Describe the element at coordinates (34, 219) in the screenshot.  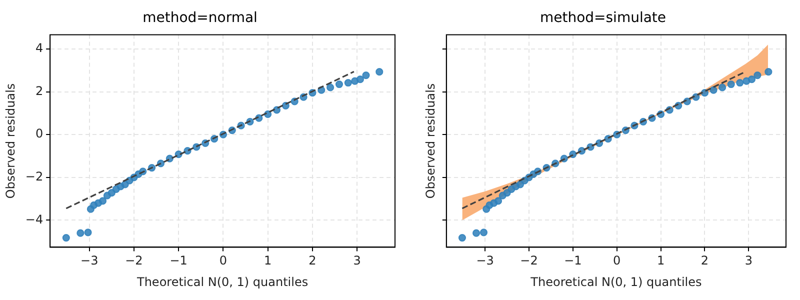
I see `y-tick-label: −4` at that location.